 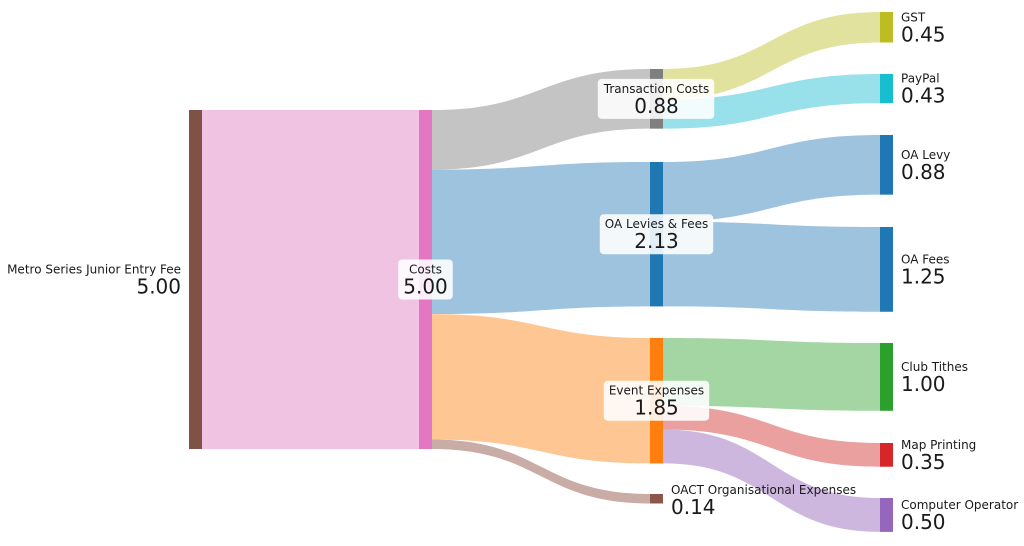 I want to click on link-entry-to-costs, so click(x=310, y=279).